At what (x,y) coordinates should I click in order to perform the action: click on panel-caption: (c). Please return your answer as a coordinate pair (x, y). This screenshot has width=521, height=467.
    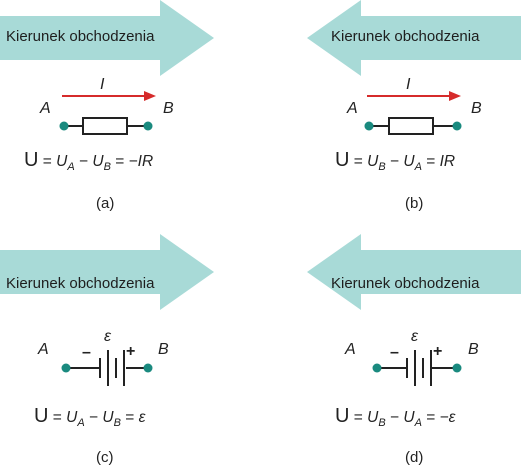
    Looking at the image, I should click on (105, 457).